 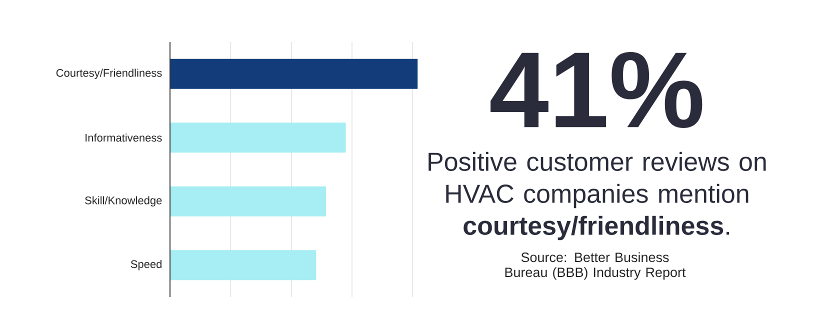 I want to click on y-tick-label: Informativeness, so click(x=124, y=138).